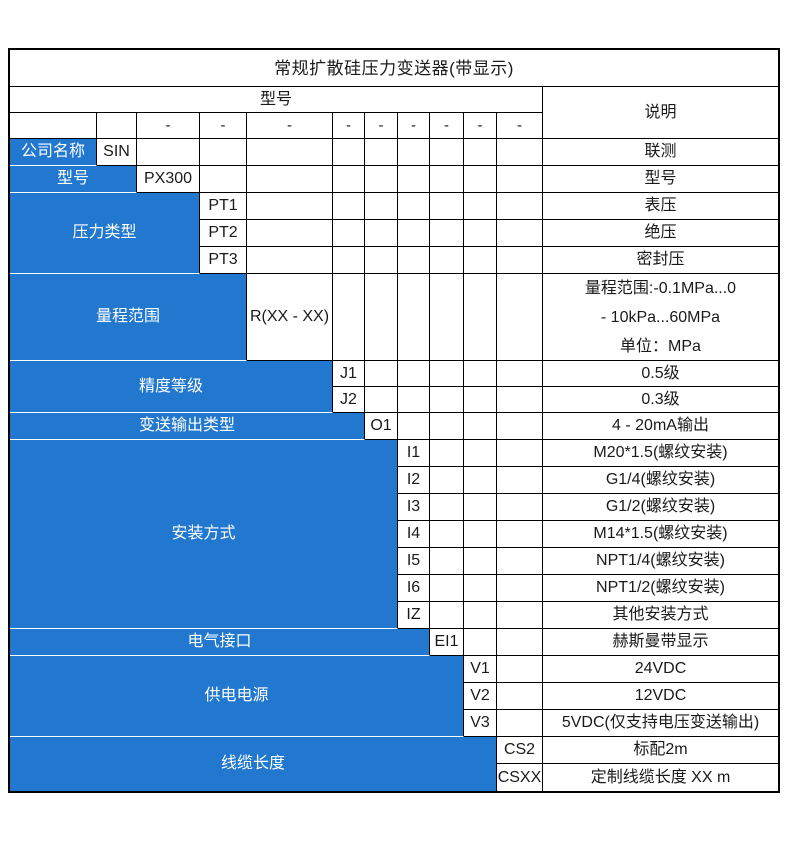  Describe the element at coordinates (660, 453) in the screenshot. I see `desc-cell-i1: M20*1.5(螺纹安装)` at that location.